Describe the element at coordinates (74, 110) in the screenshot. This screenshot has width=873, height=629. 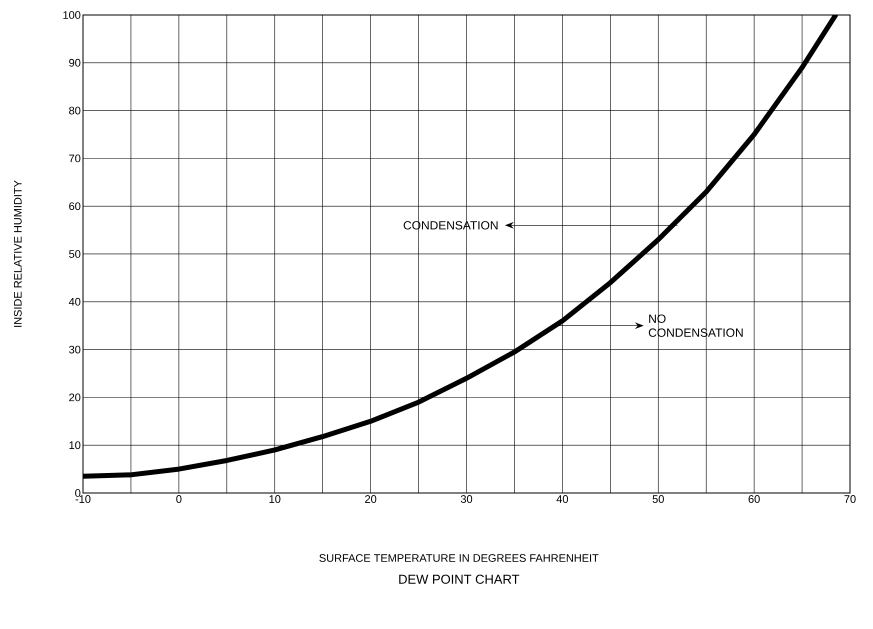
I see `y-tick-label: 80` at that location.